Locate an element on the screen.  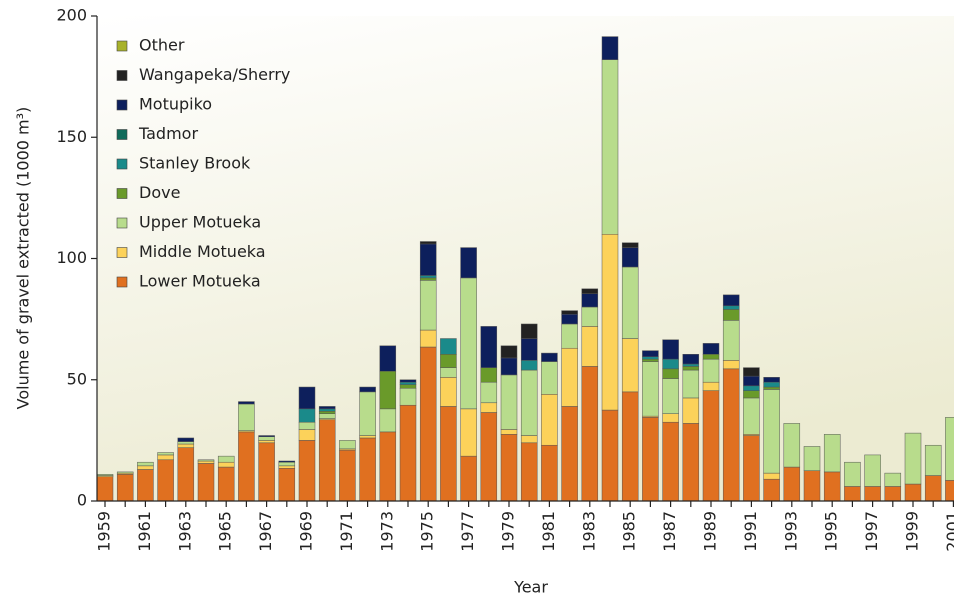
x-tick-label: 1997 is located at coordinates (871, 531).